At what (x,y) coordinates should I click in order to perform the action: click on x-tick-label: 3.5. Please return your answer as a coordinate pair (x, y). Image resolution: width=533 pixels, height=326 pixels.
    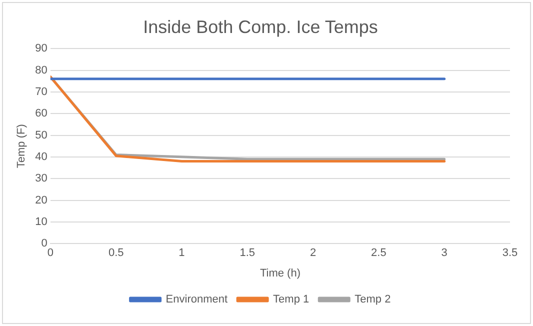
    Looking at the image, I should click on (510, 253).